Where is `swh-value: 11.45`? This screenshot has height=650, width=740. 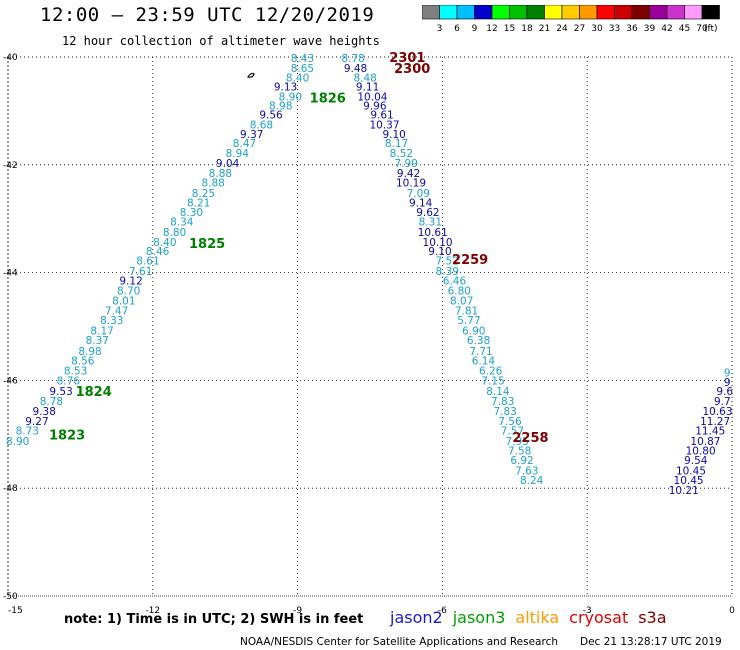
swh-value: 11.45 is located at coordinates (710, 432).